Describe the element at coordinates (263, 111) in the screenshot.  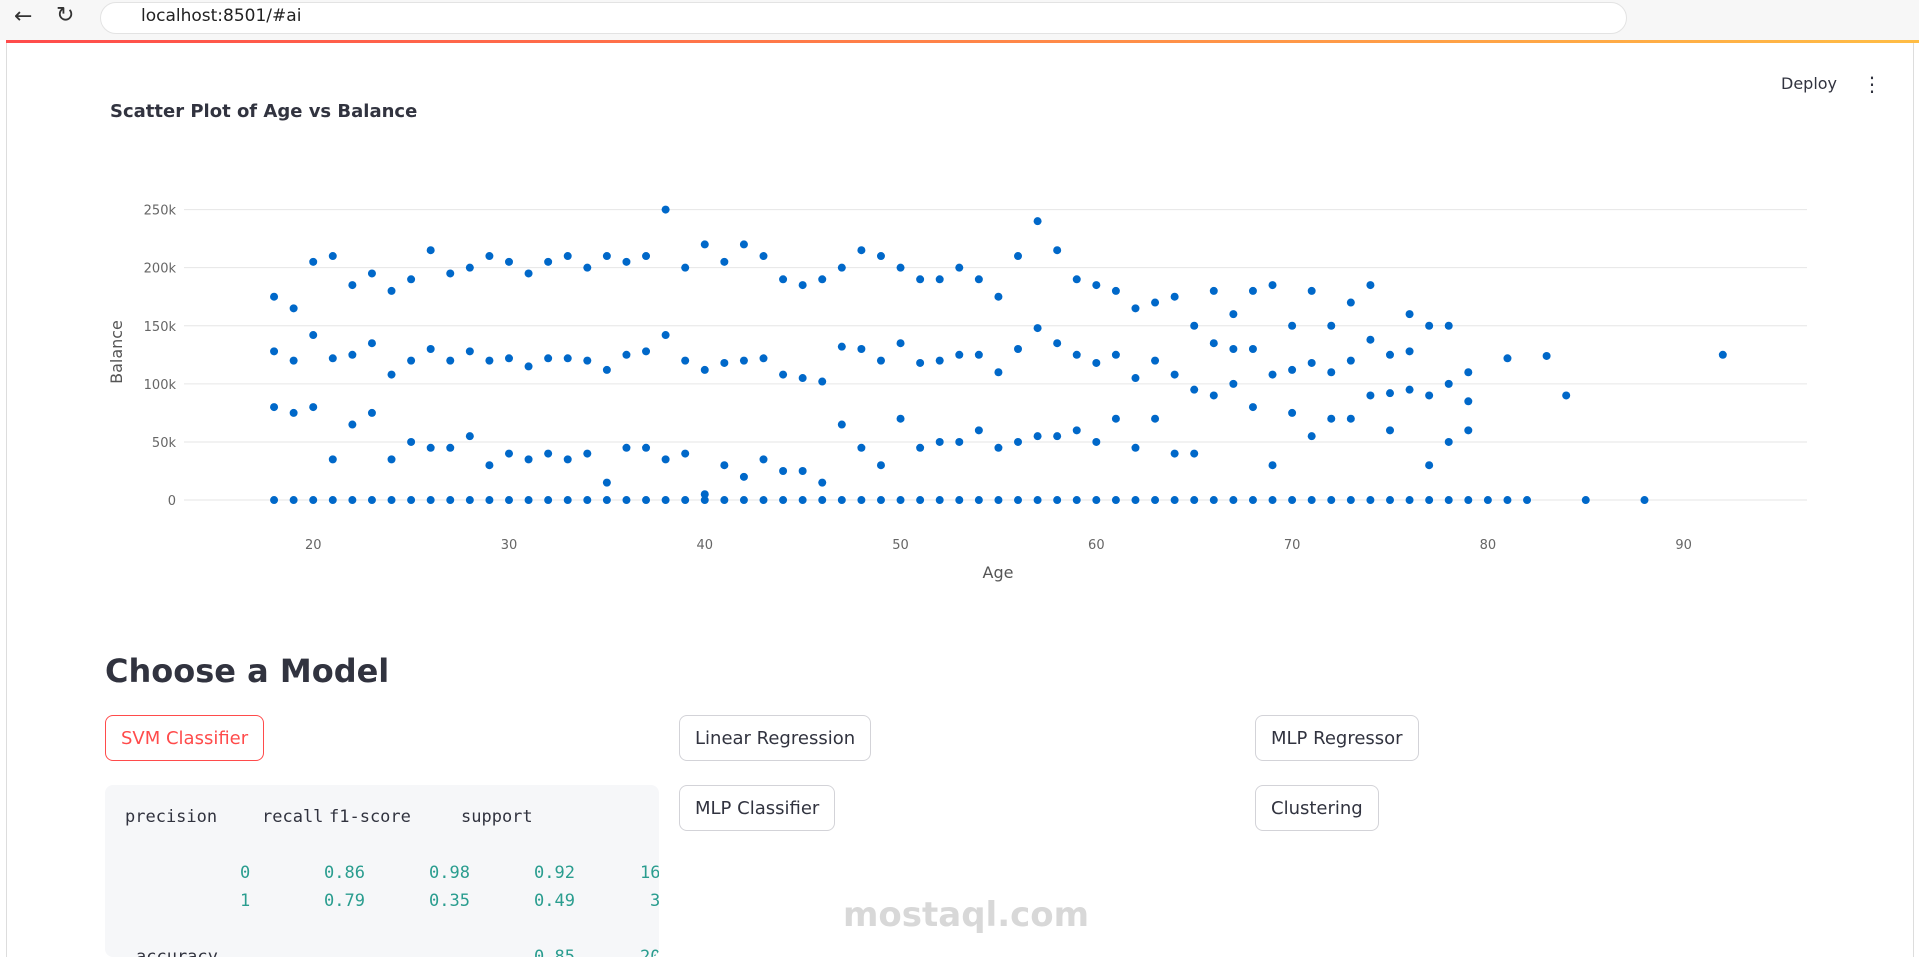
I see `chart-title: Scatter Plot of Age vs Balance` at that location.